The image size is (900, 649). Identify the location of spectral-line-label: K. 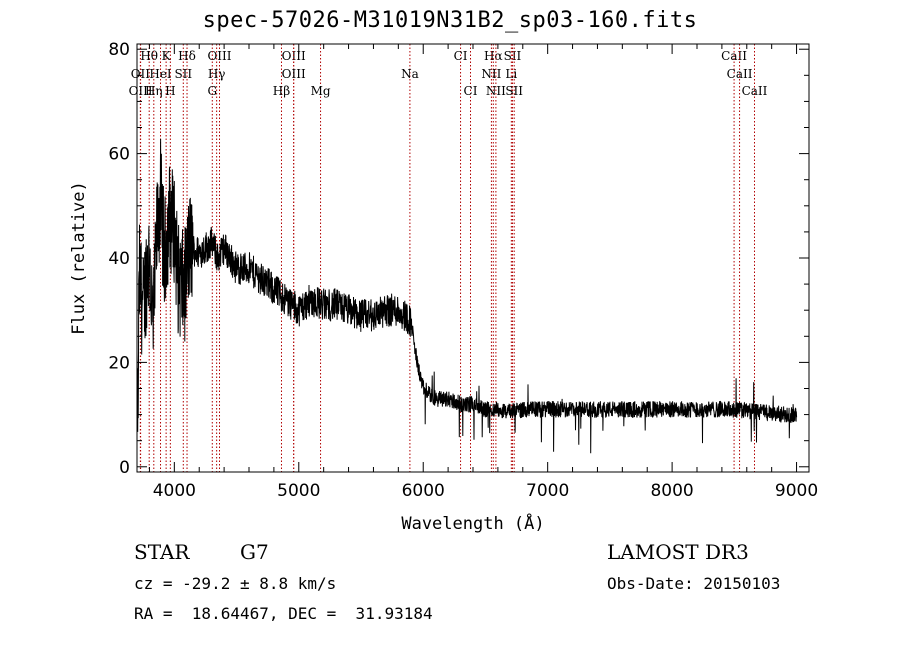
(167, 56).